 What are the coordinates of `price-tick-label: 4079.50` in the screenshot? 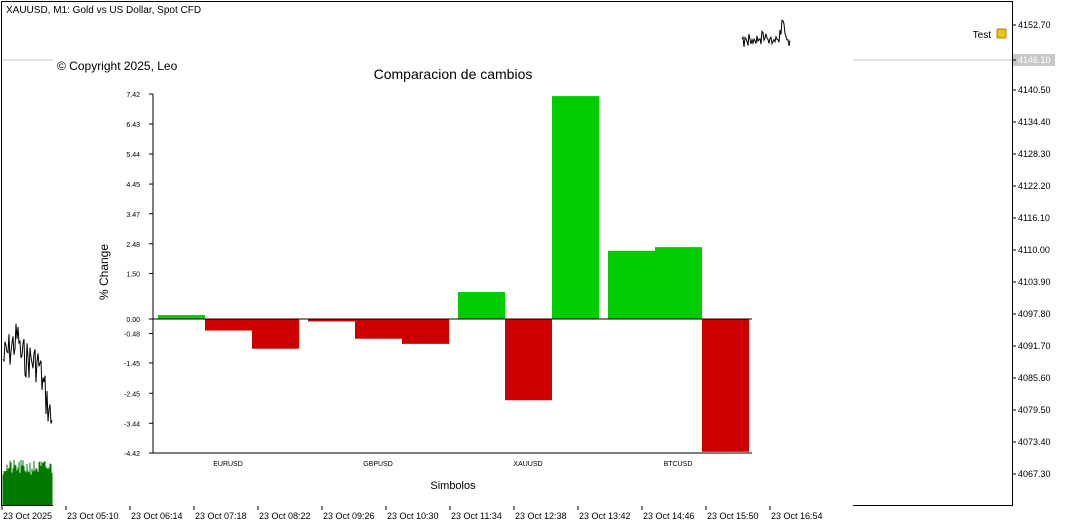 It's located at (1034, 410).